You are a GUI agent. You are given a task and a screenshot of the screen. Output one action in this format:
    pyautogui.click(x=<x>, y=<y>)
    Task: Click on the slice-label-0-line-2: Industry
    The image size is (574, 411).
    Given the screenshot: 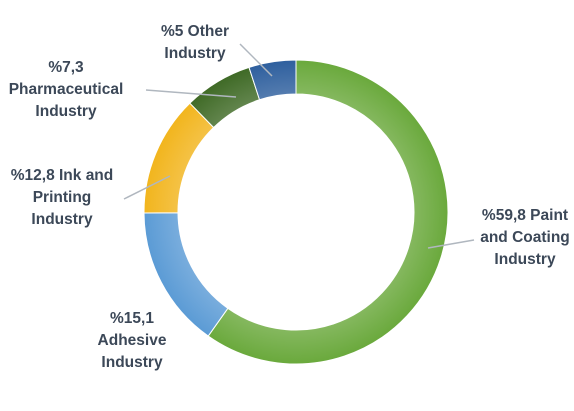 What is the action you would take?
    pyautogui.click(x=525, y=259)
    